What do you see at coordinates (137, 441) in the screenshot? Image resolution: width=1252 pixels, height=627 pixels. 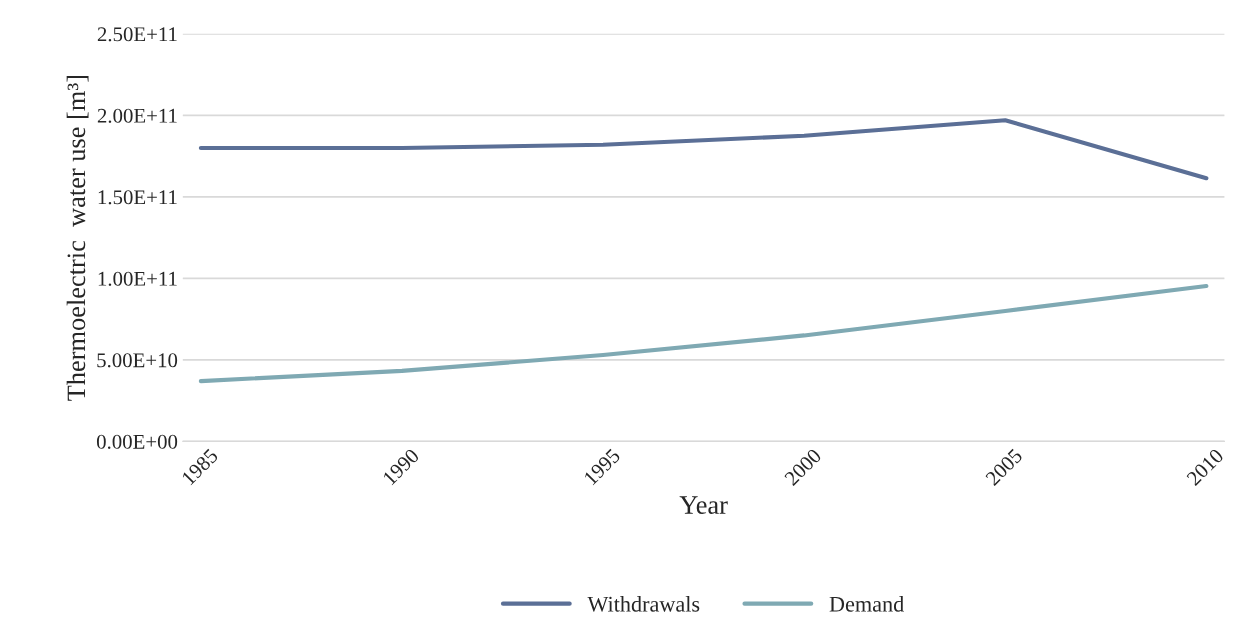 I see `y-tick-label: 0.00E+00` at bounding box center [137, 441].